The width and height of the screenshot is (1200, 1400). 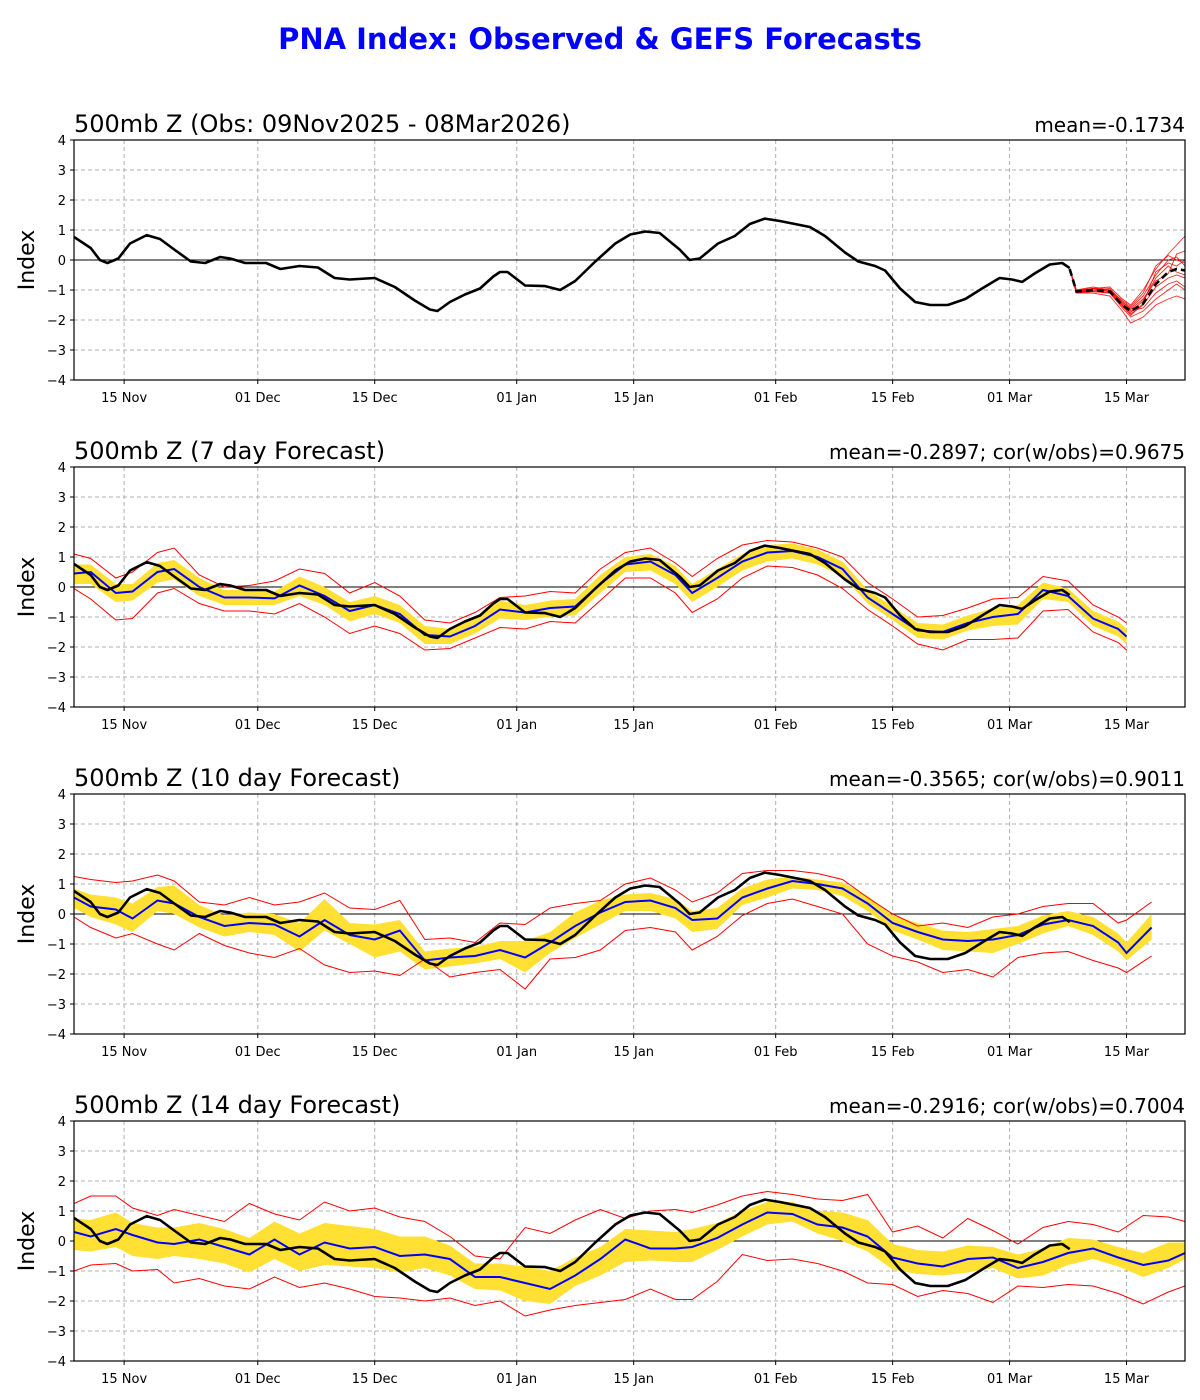 What do you see at coordinates (613, 907) in the screenshot?
I see `envelope-high-line` at bounding box center [613, 907].